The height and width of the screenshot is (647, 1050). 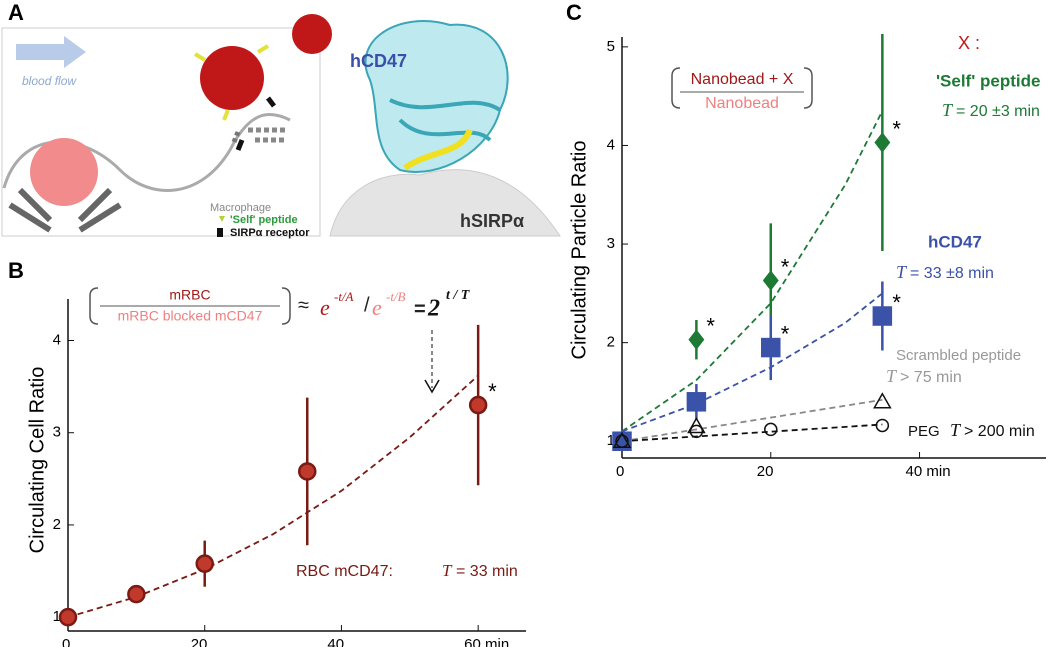 I want to click on ratio-numerator: Nanobead + X, so click(x=742, y=79).